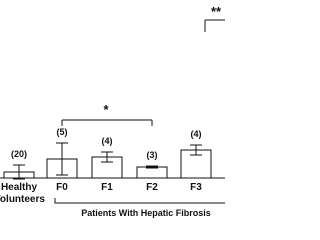 The height and width of the screenshot is (240, 320). I want to click on sig-label: *, so click(106, 109).